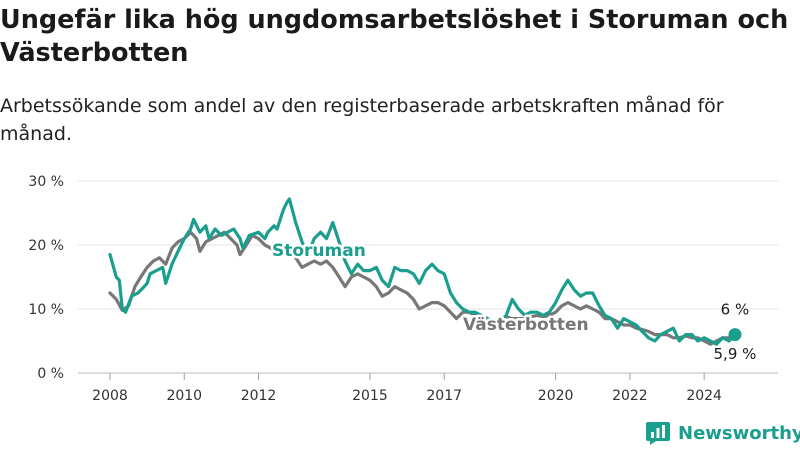 The width and height of the screenshot is (800, 450). What do you see at coordinates (46, 310) in the screenshot?
I see `y-tick-label: 10 %` at bounding box center [46, 310].